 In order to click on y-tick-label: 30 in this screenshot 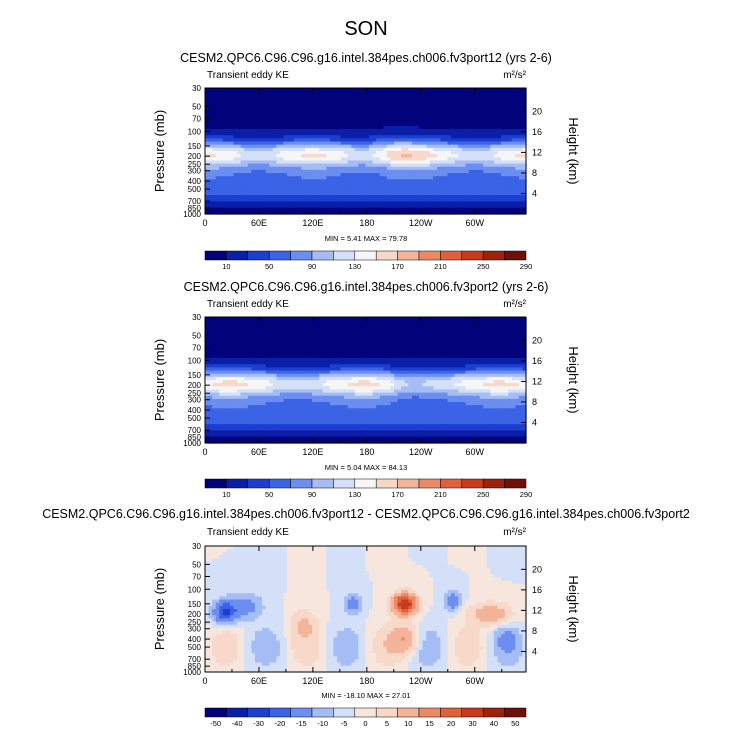, I will do `click(196, 88)`.